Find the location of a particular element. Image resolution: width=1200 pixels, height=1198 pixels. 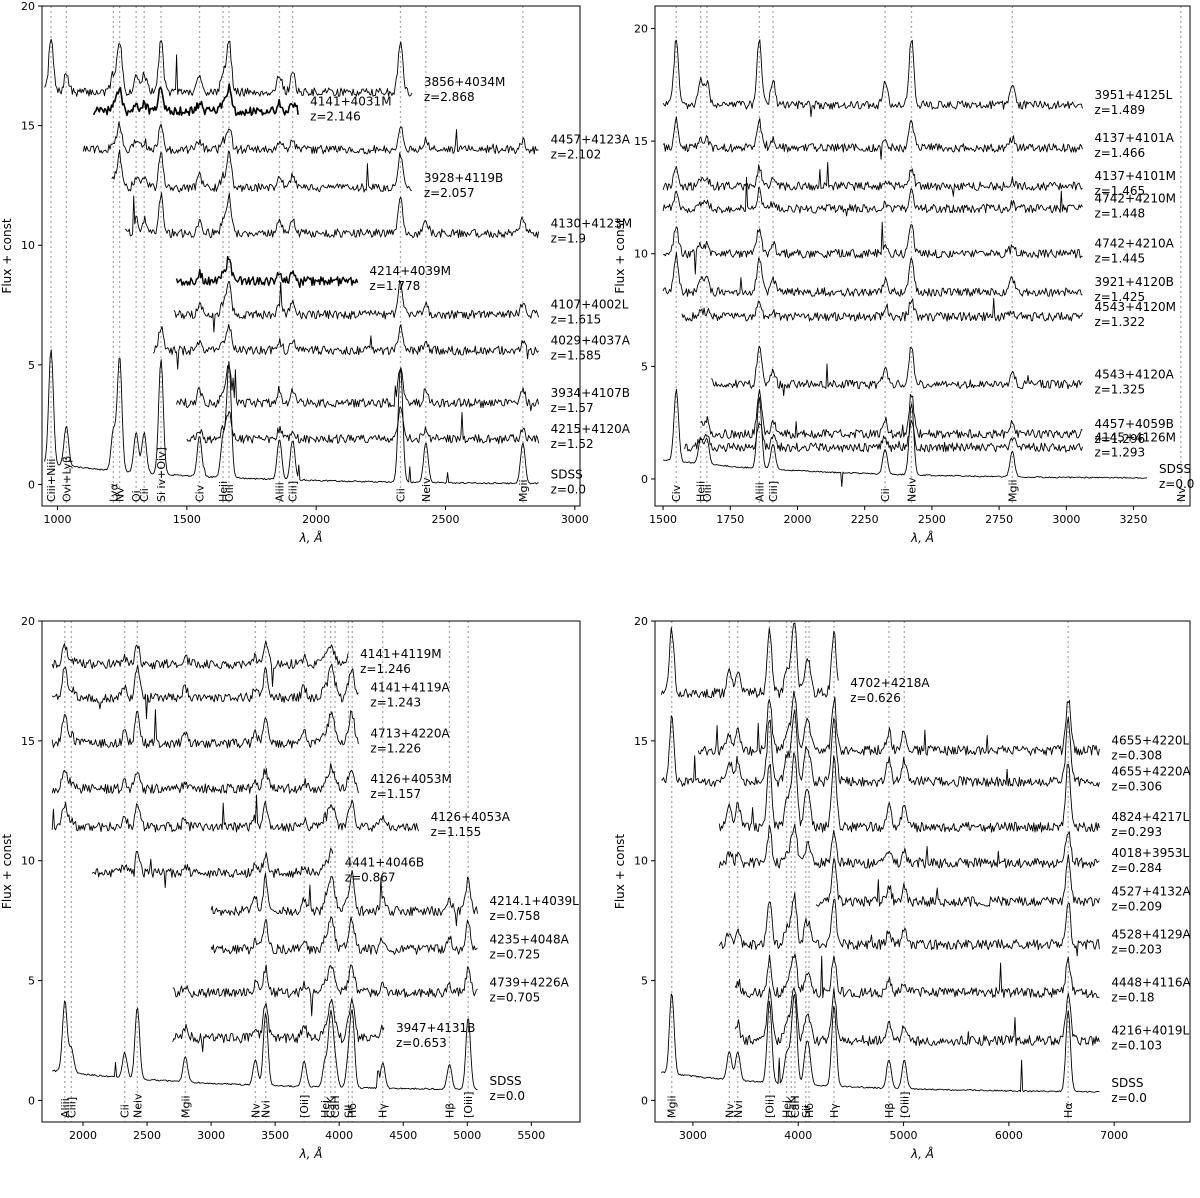

spectrum-name: 4130+4123M is located at coordinates (592, 223).